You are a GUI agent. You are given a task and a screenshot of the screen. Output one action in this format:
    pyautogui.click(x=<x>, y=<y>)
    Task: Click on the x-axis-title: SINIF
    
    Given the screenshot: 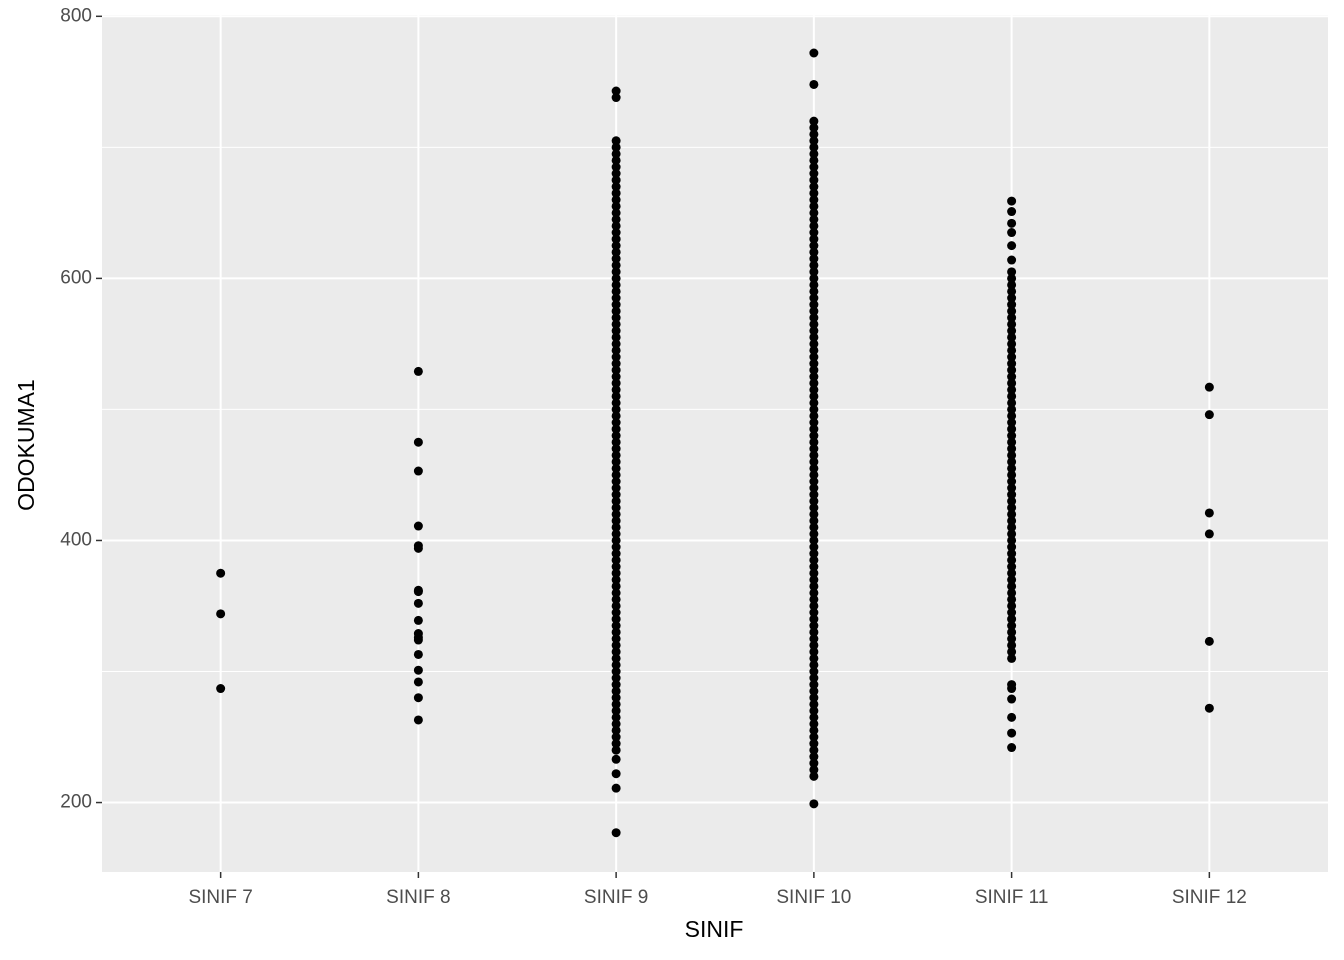 What is the action you would take?
    pyautogui.click(x=714, y=929)
    